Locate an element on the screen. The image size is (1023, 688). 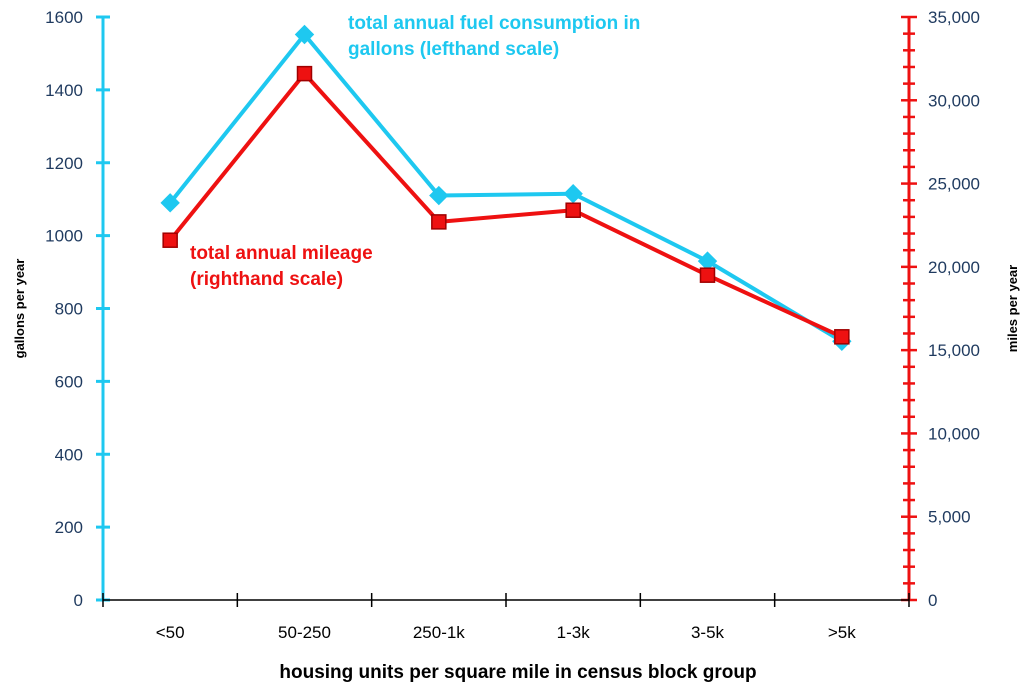
left-y-tick-label: 1200 is located at coordinates (64, 163).